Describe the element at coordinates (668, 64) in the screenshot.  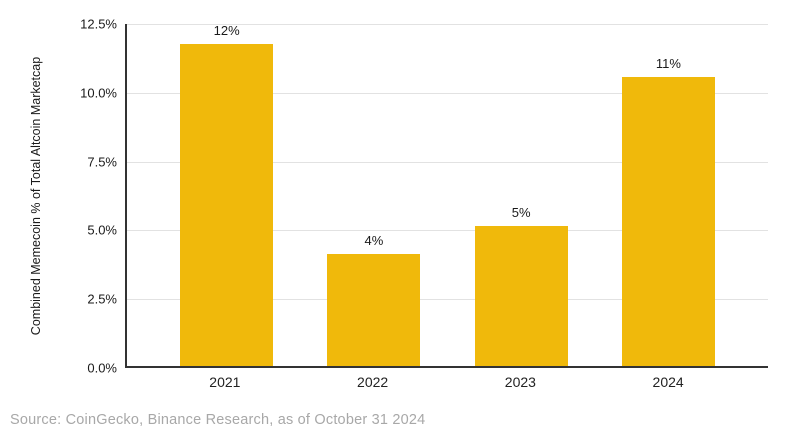
I see `bar-value-label: 11%` at that location.